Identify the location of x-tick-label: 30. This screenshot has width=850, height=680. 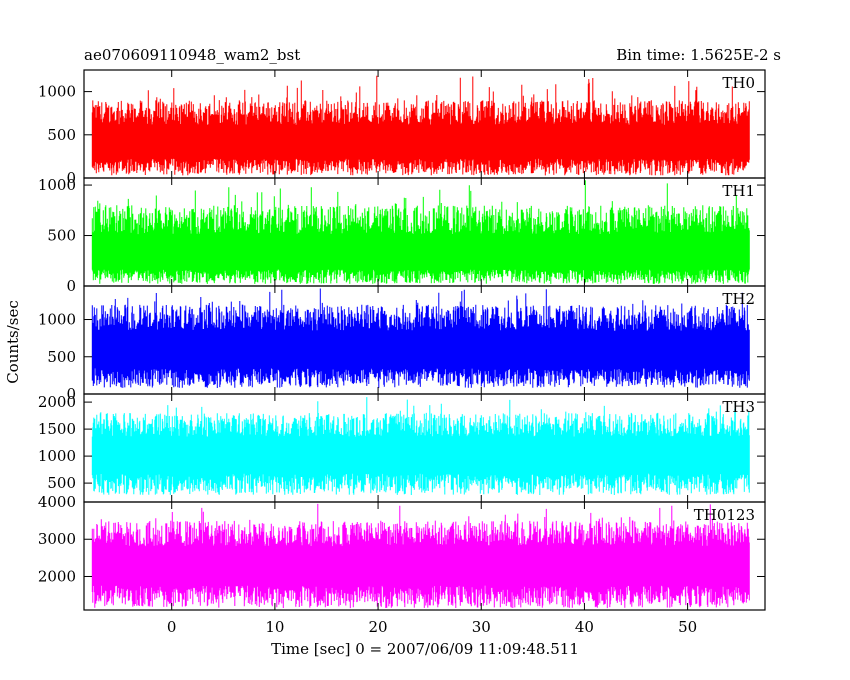
(481, 627).